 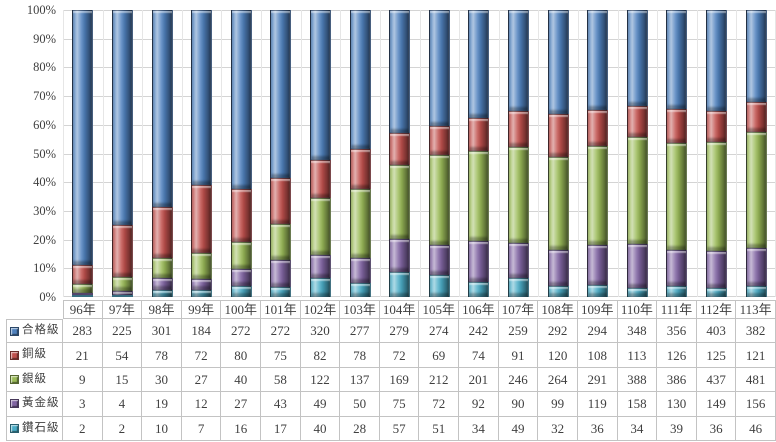 I want to click on table-cell: 246, so click(x=518, y=380).